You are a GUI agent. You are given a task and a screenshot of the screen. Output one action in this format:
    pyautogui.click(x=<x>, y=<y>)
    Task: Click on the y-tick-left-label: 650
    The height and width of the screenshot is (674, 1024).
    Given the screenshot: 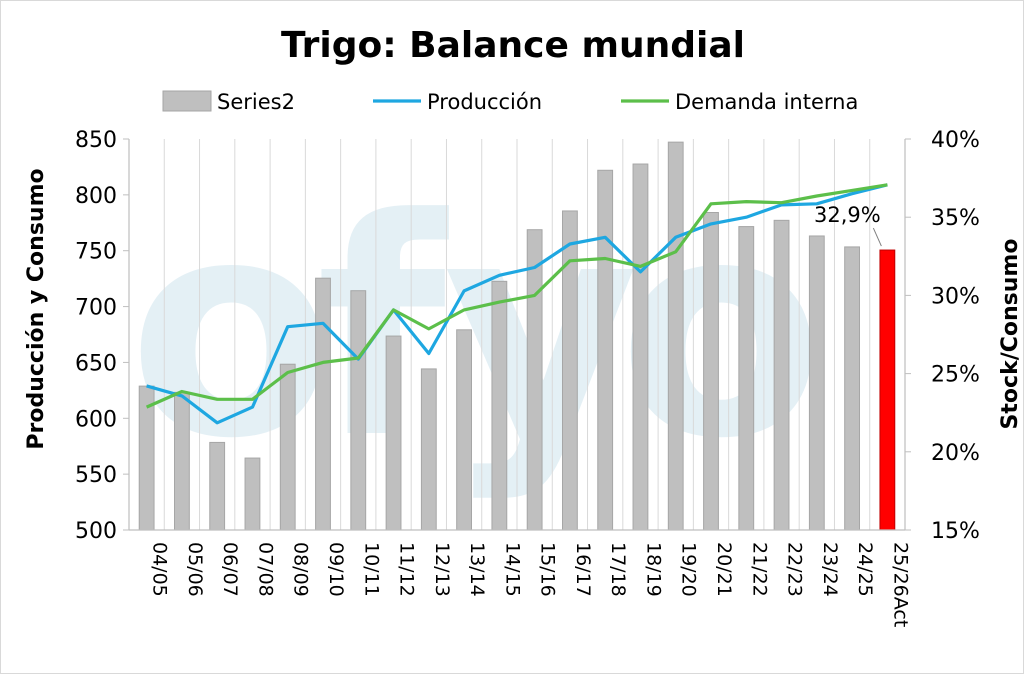 What is the action you would take?
    pyautogui.click(x=96, y=363)
    